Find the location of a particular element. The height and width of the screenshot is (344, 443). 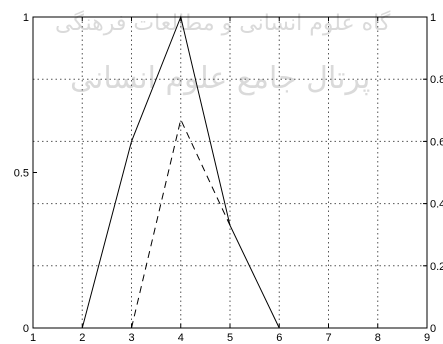

x-tick-label-4: 4 is located at coordinates (181, 338).